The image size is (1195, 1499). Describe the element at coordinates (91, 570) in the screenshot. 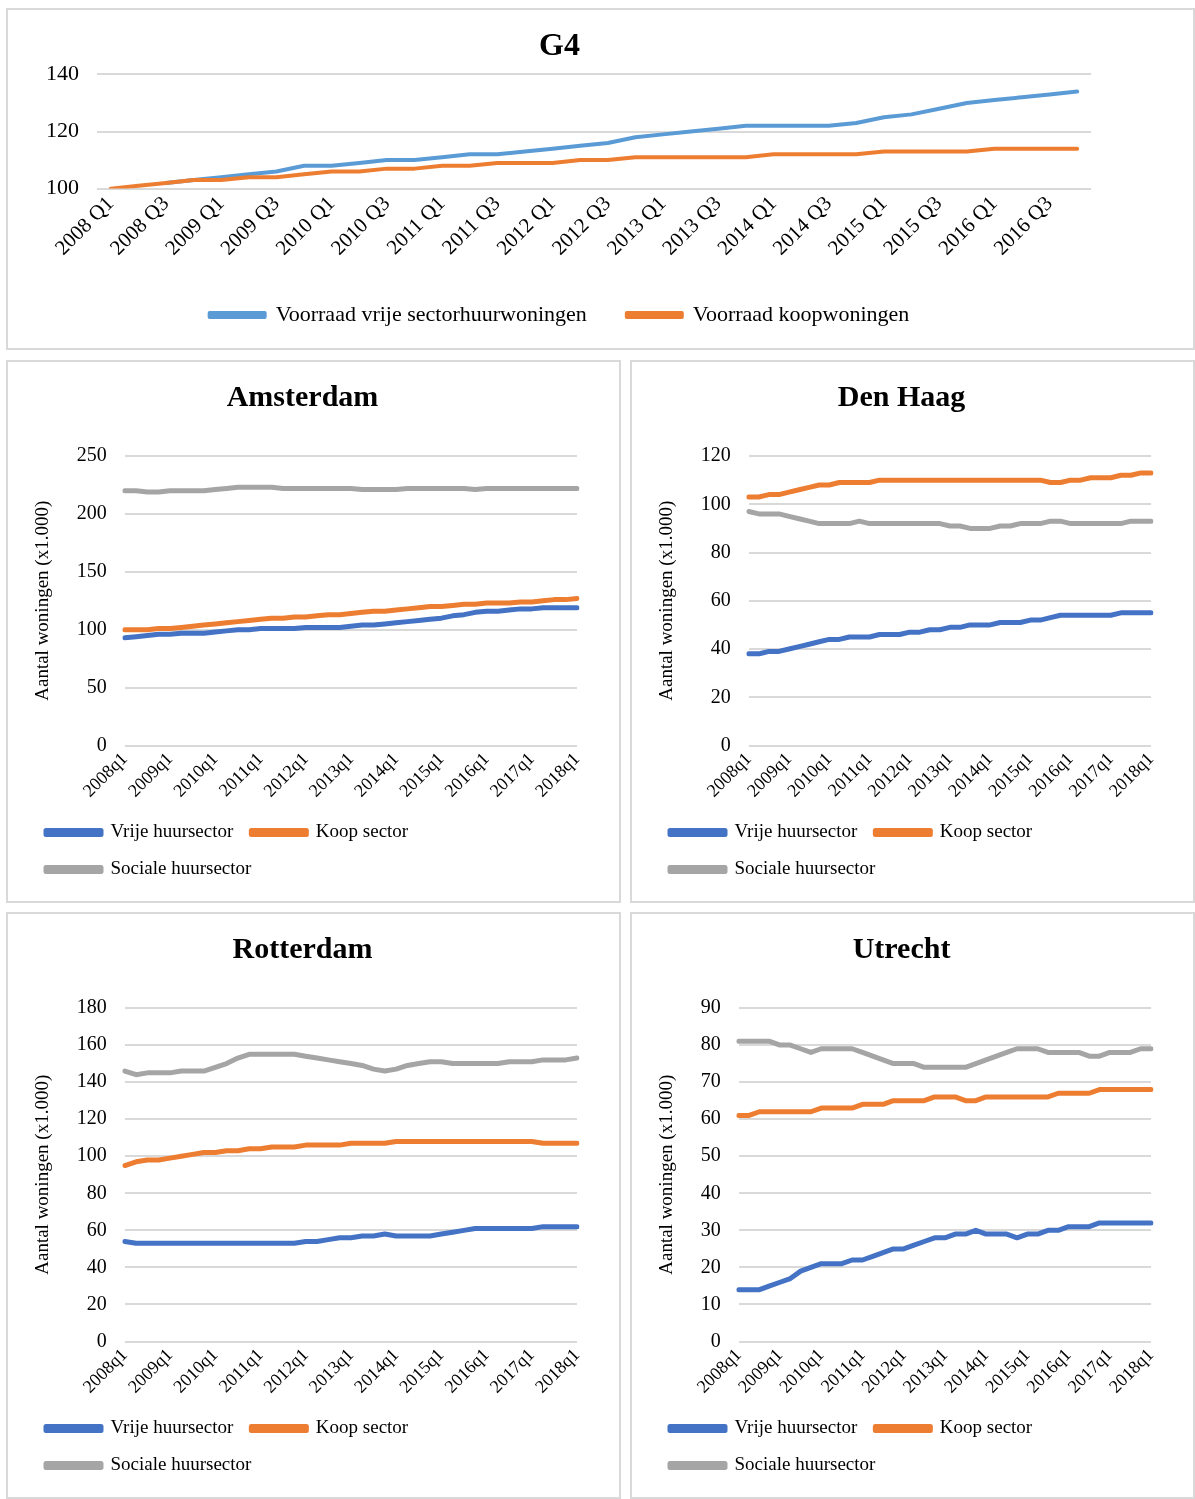

I see `y-tick-label: 150` at that location.